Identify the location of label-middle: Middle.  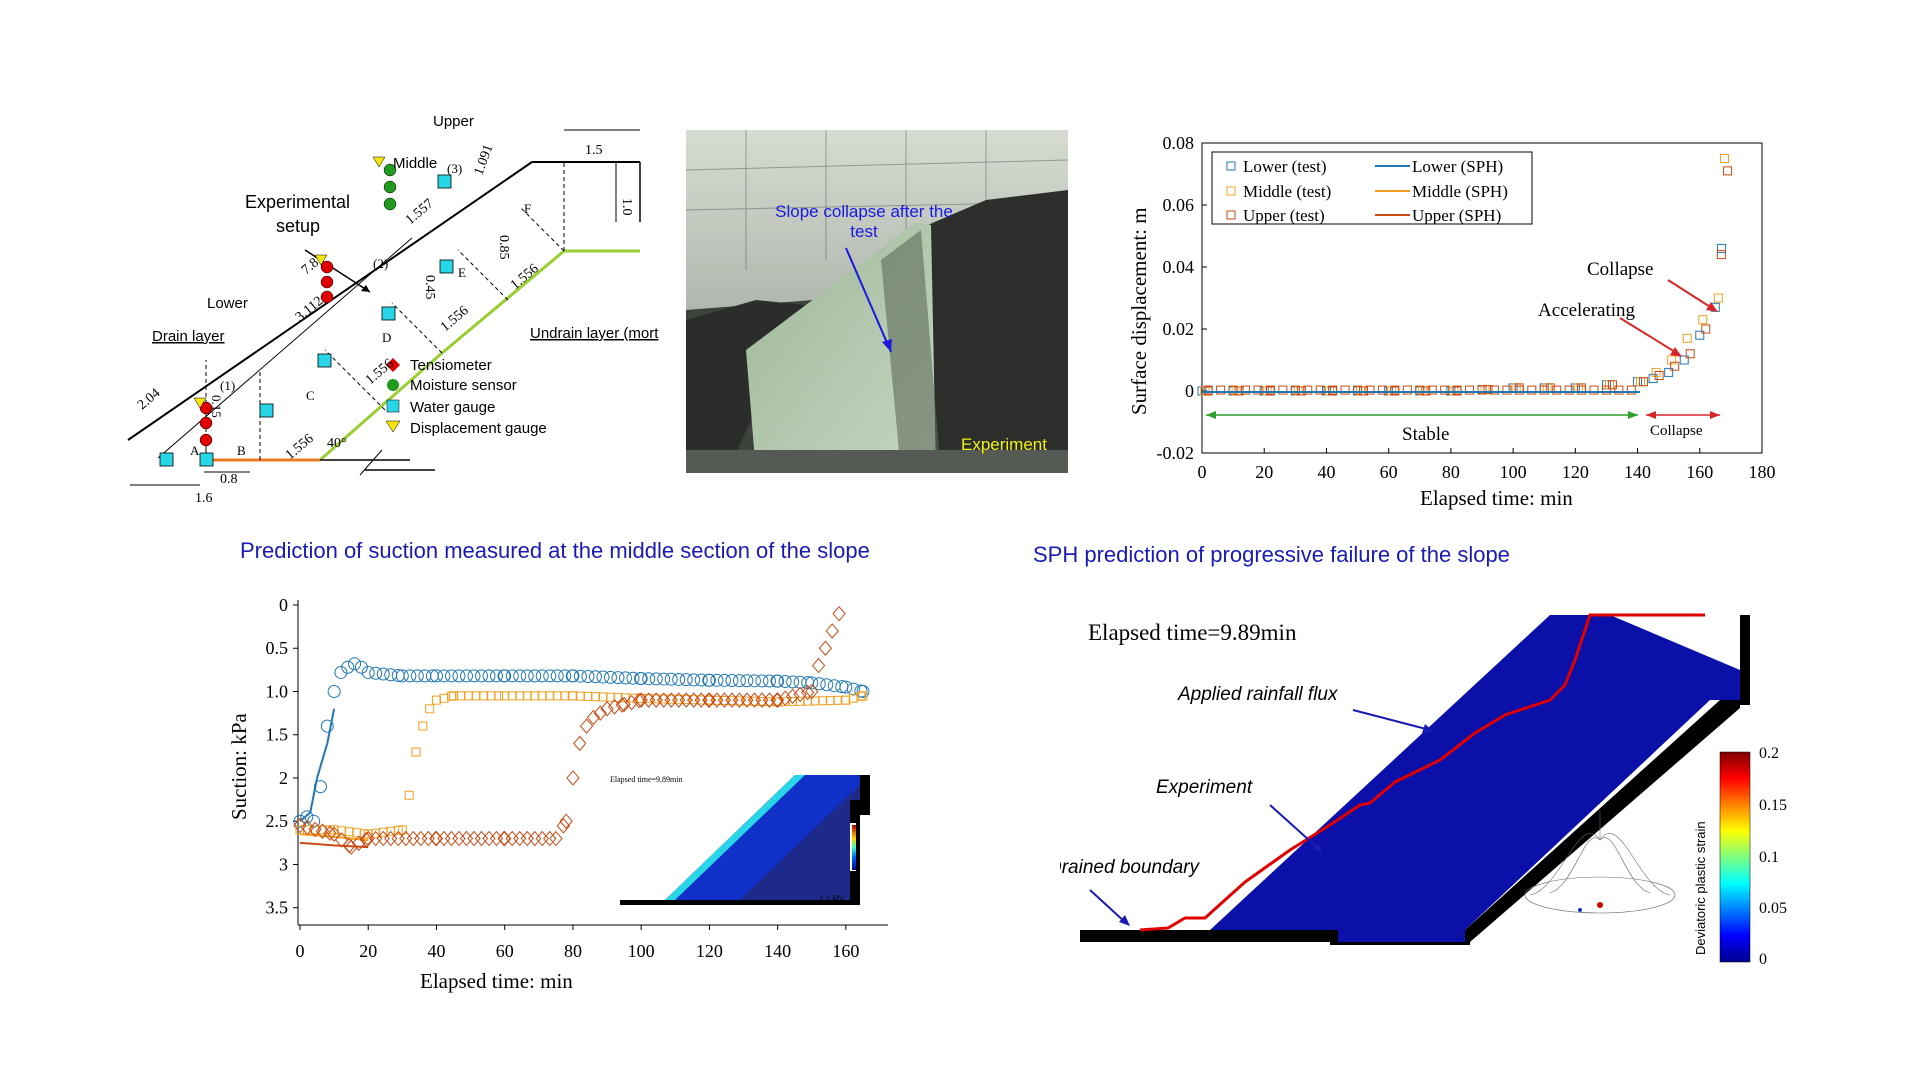
(415, 163).